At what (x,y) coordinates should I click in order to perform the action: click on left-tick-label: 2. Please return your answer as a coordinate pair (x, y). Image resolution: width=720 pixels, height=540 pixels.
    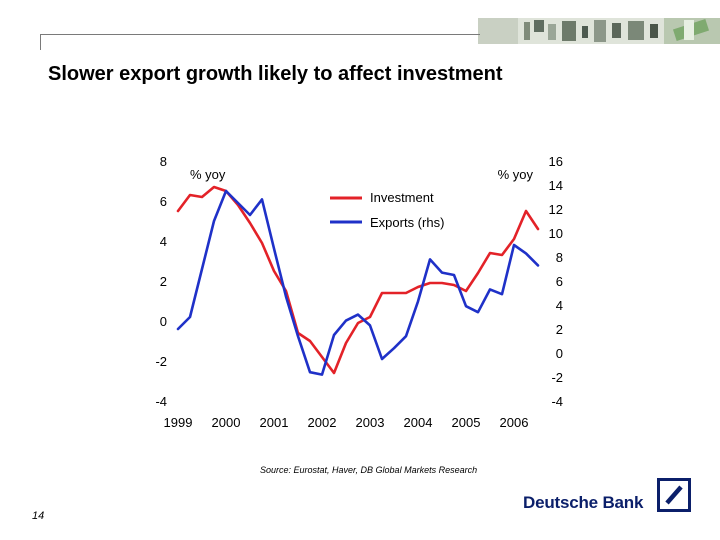
    Looking at the image, I should click on (163, 281).